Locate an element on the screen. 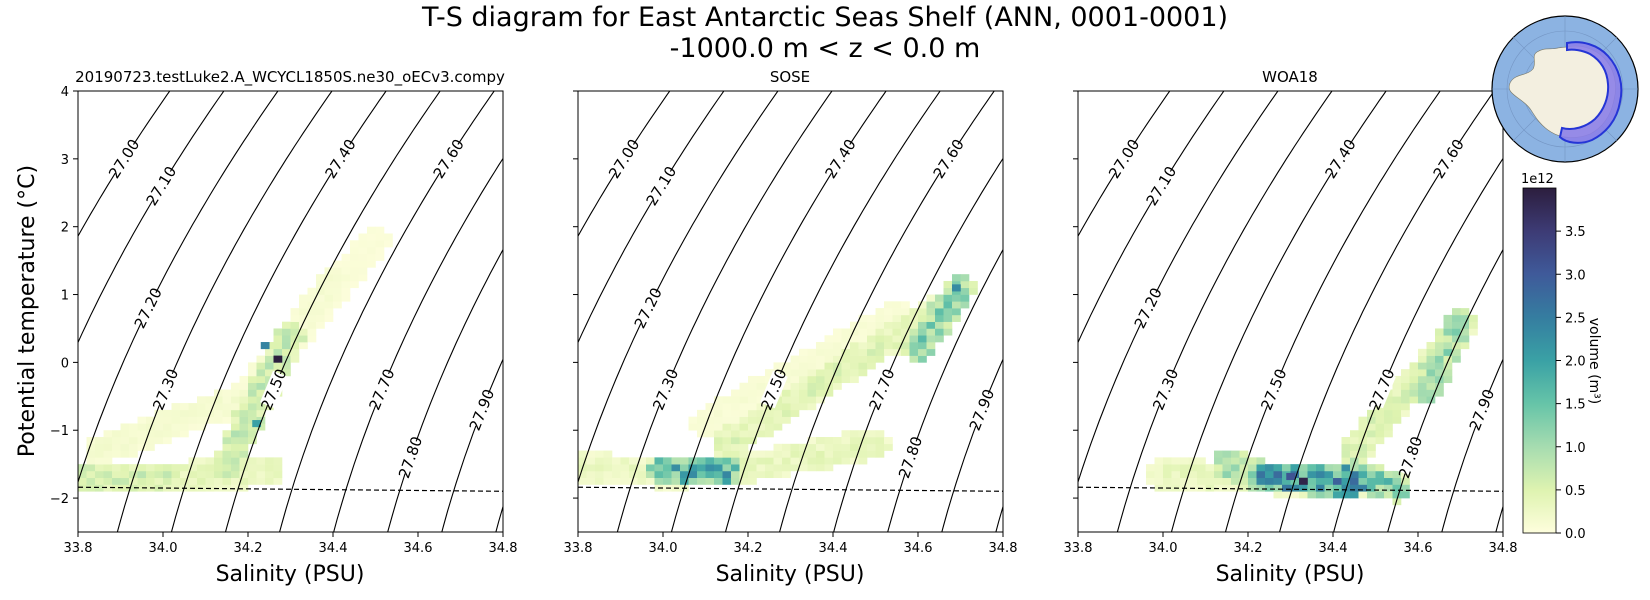 The image size is (1650, 600). x-tick-label: 34.2 is located at coordinates (248, 548).